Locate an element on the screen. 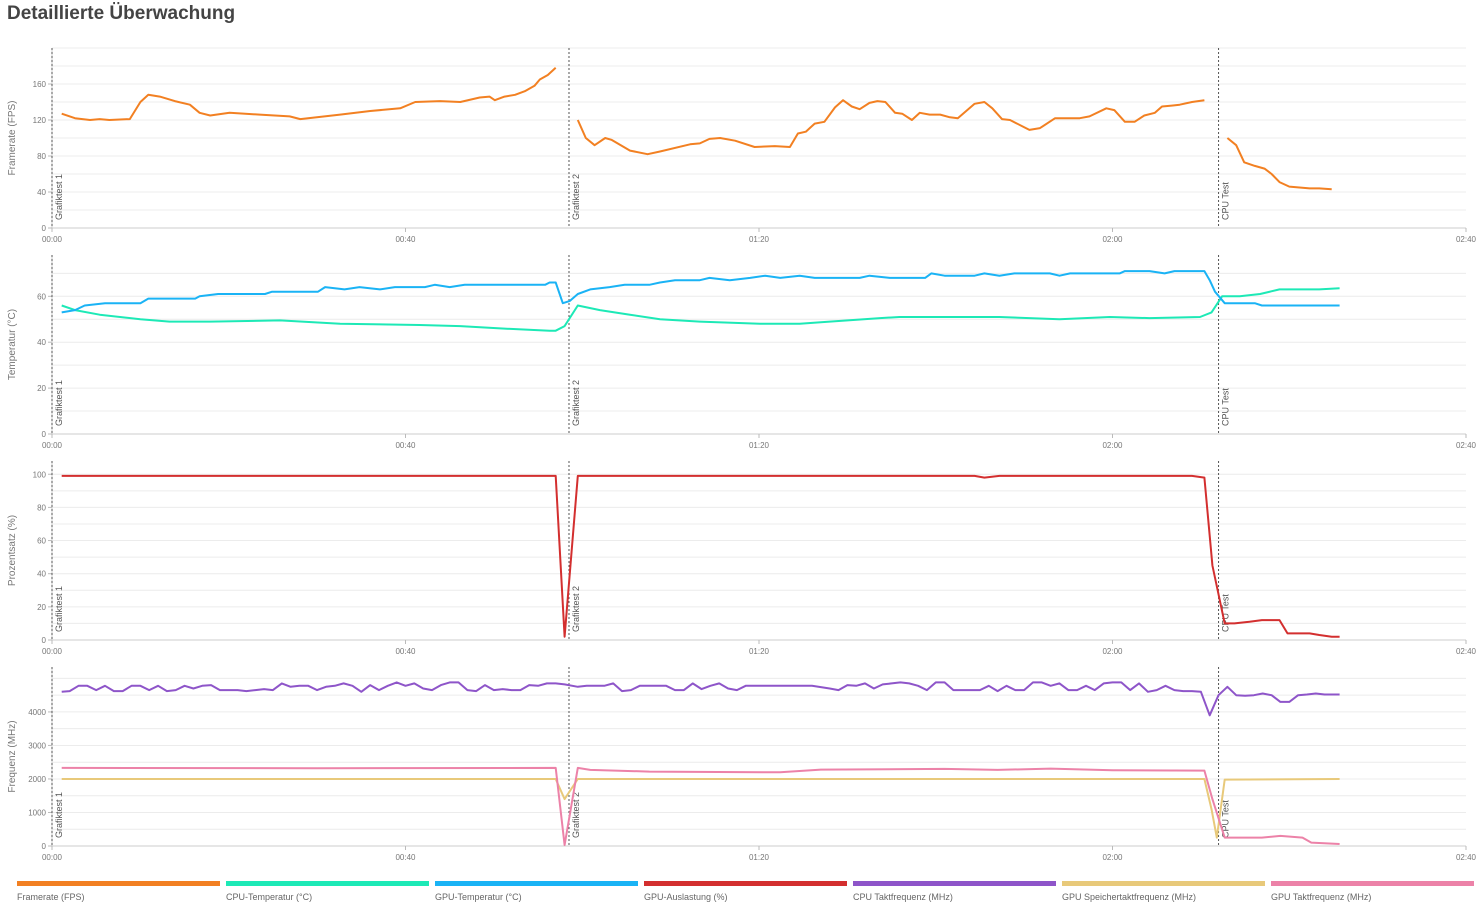 This screenshot has width=1483, height=911. y-axis-label: Frequenz (MHz) is located at coordinates (12, 756).